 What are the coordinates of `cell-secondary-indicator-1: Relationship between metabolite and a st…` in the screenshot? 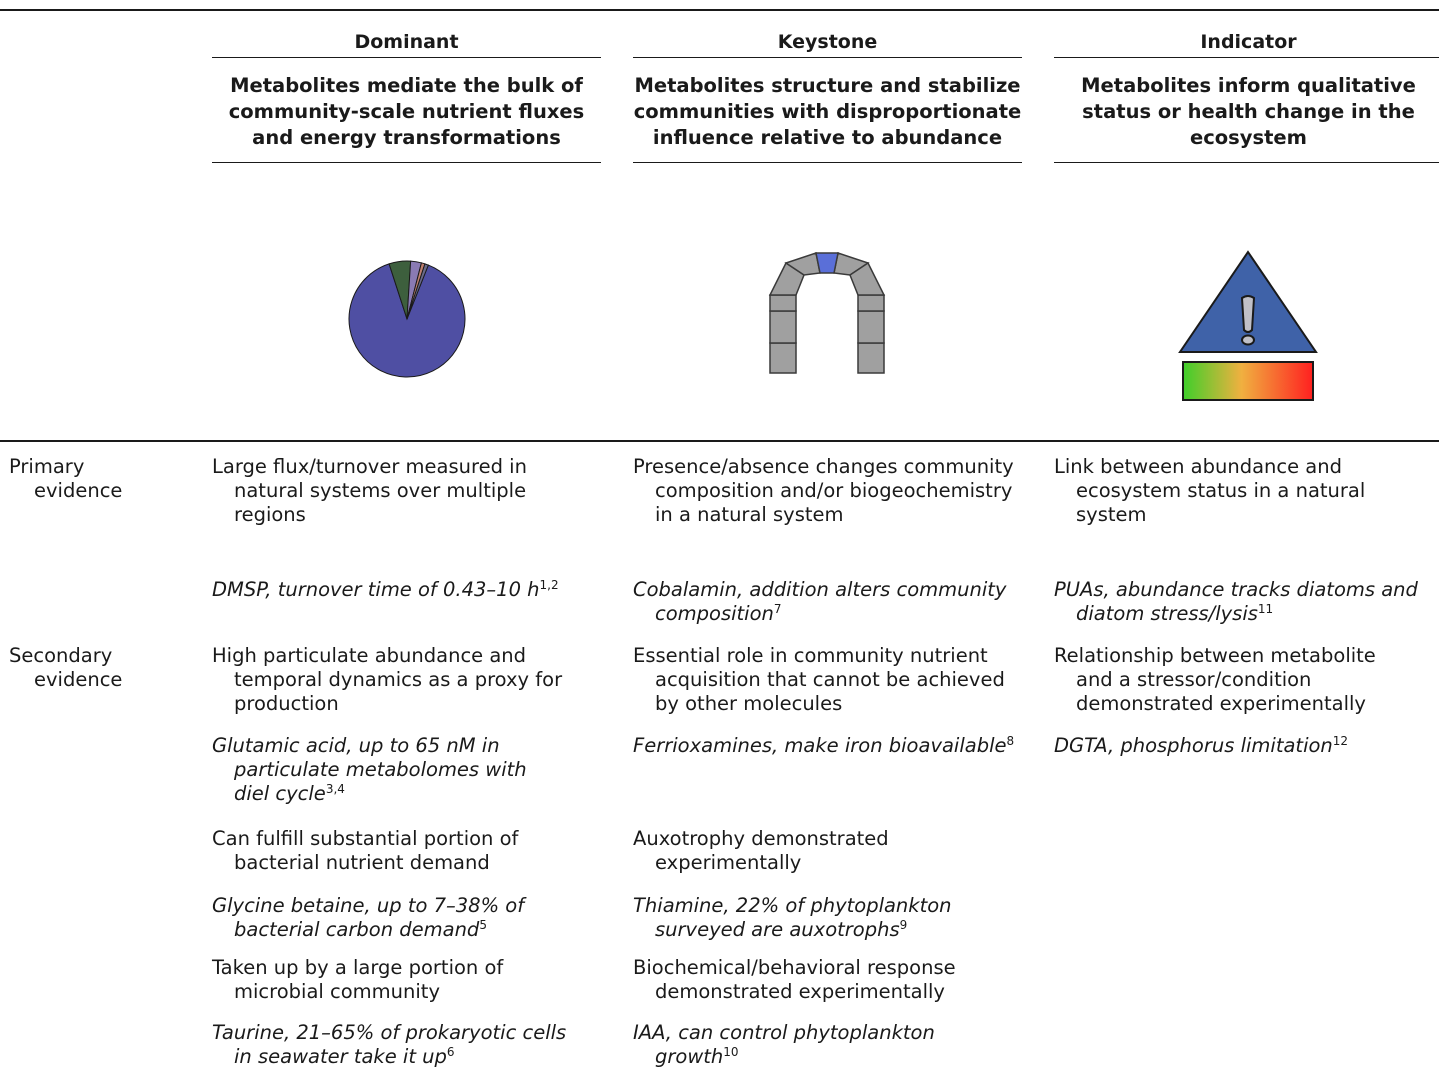 It's located at (1215, 679).